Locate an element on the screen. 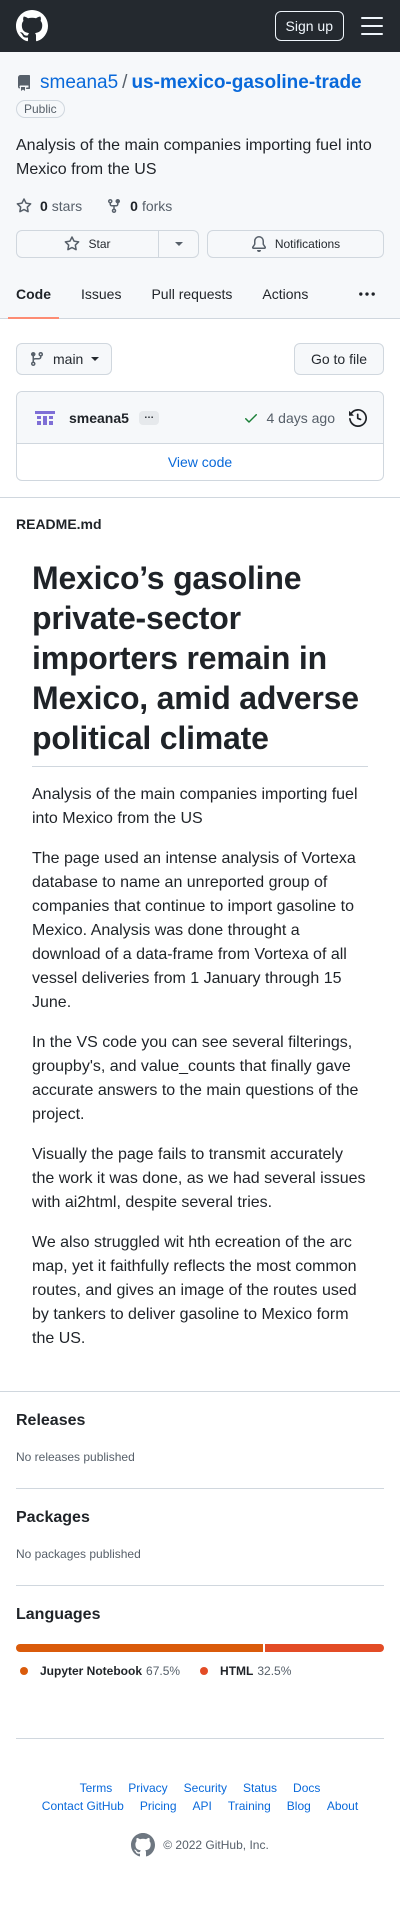  forks-link: 0 forks is located at coordinates (139, 206).